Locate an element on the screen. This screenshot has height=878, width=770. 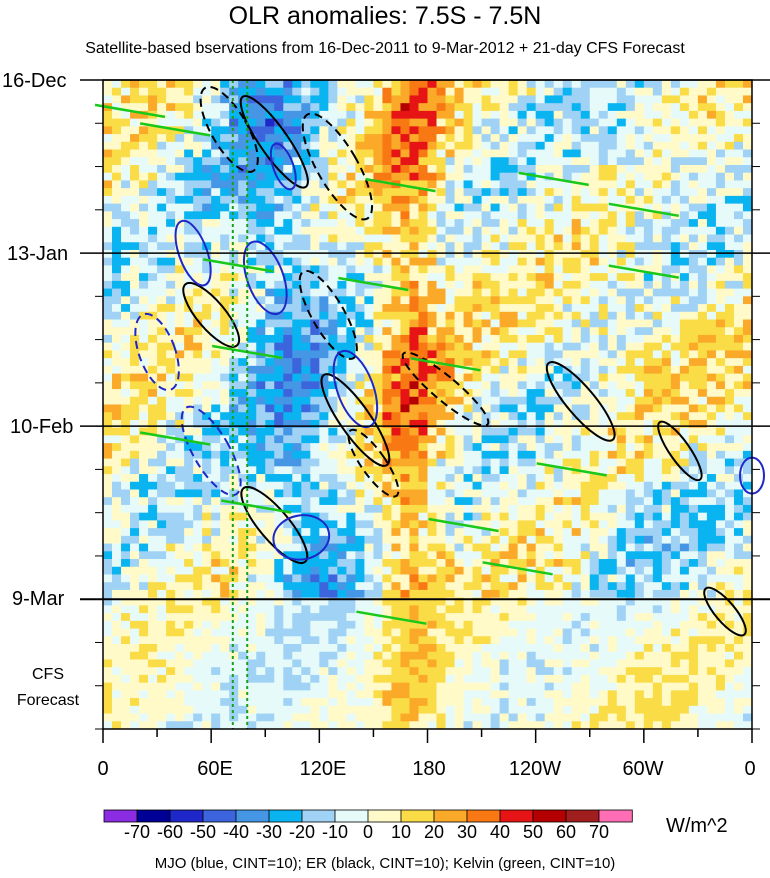
chart-title: OLR anomalies: 7.5S - 7.5N is located at coordinates (385, 16).